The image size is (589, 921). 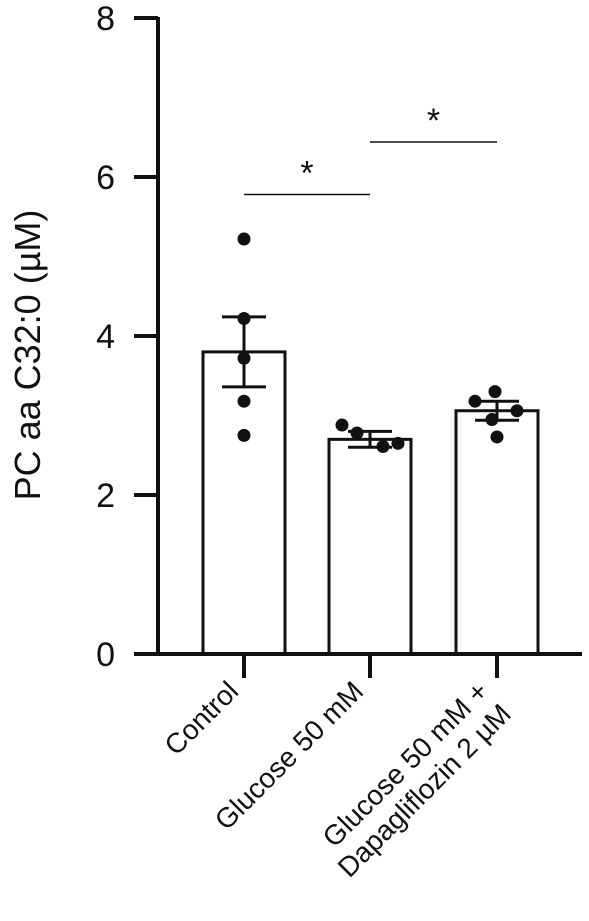 I want to click on y-tick-label-6: 6, so click(x=105, y=178).